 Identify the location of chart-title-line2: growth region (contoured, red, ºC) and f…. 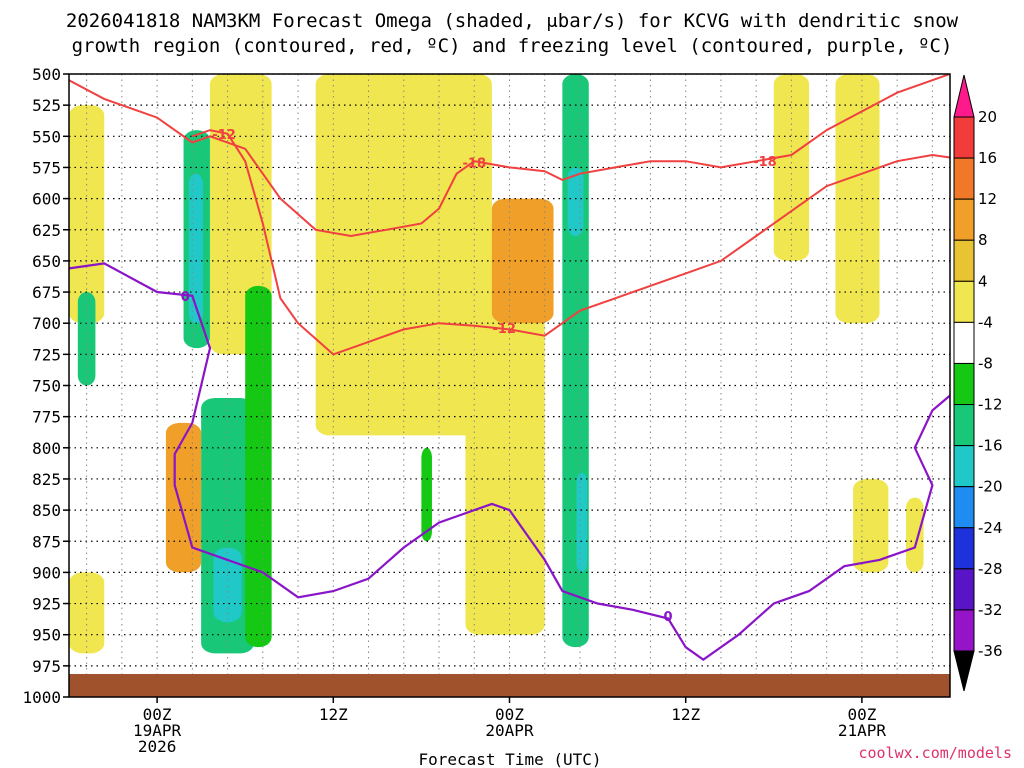
(512, 46).